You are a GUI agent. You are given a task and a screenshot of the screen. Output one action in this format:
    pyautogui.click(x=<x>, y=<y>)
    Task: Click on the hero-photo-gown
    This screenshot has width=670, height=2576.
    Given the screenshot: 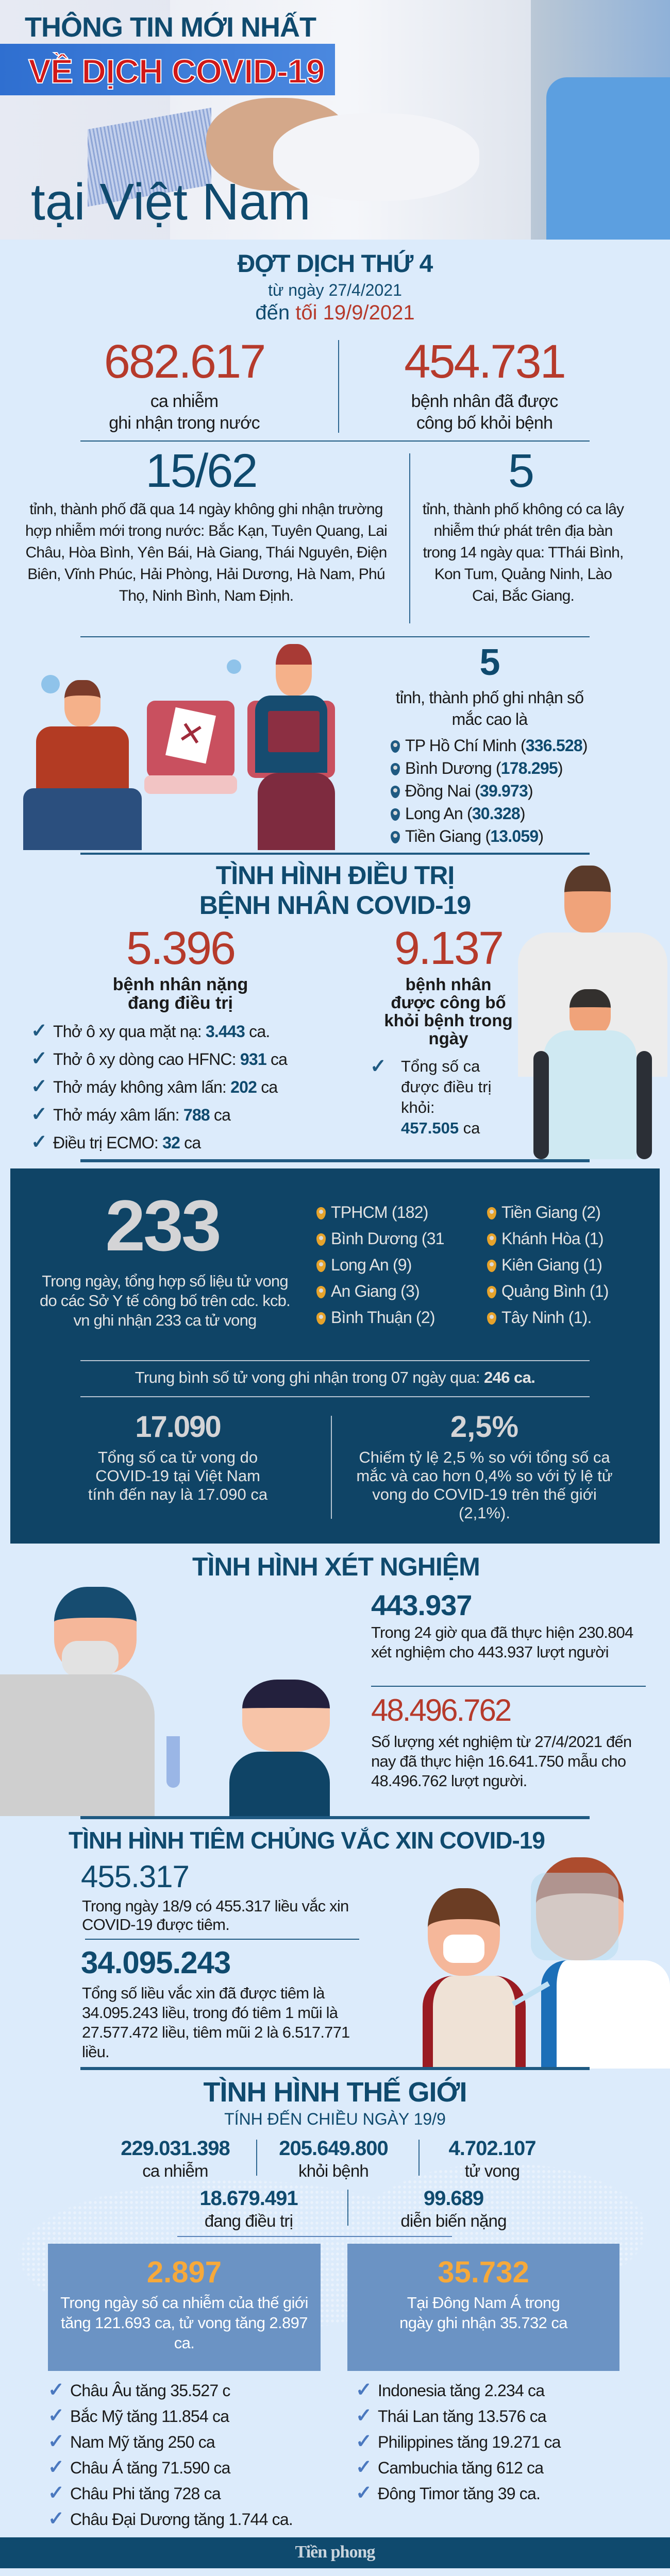 What is the action you would take?
    pyautogui.click(x=608, y=158)
    